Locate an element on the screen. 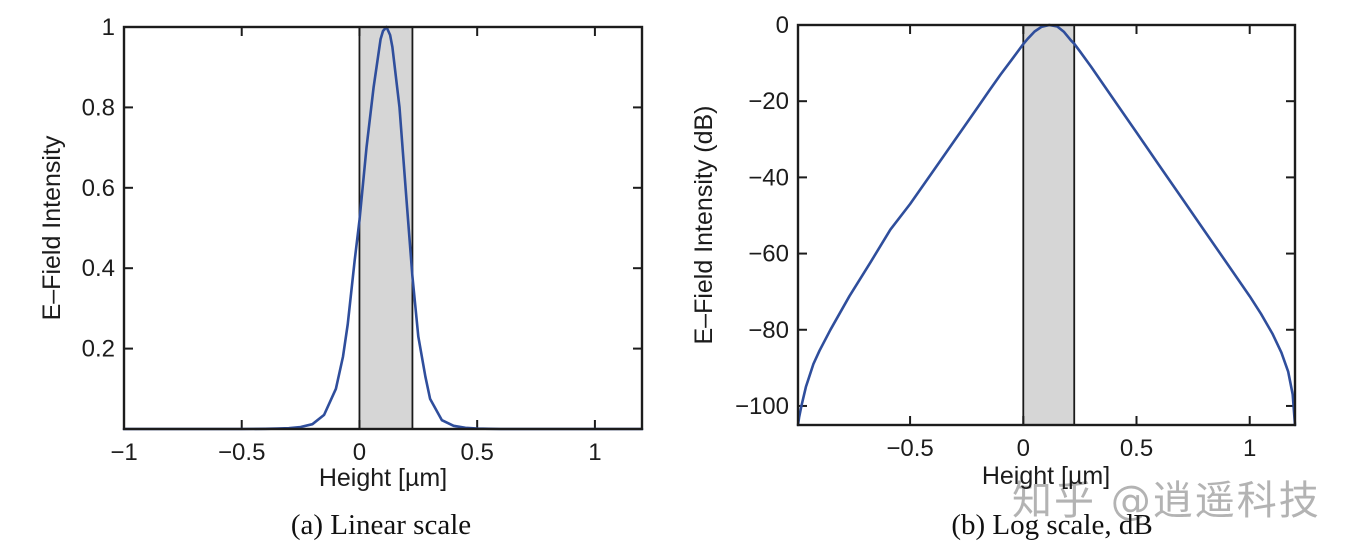 The height and width of the screenshot is (553, 1349). y-tick-label: 0 is located at coordinates (782, 25).